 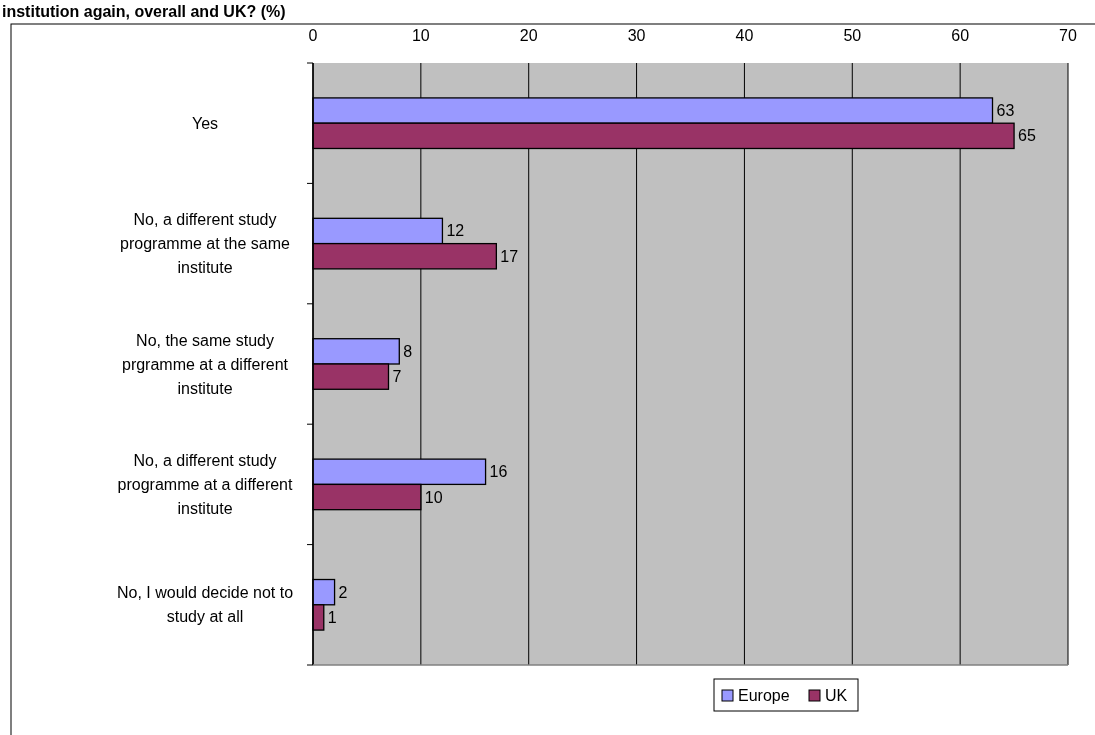 What do you see at coordinates (509, 256) in the screenshot?
I see `data-label: 17` at bounding box center [509, 256].